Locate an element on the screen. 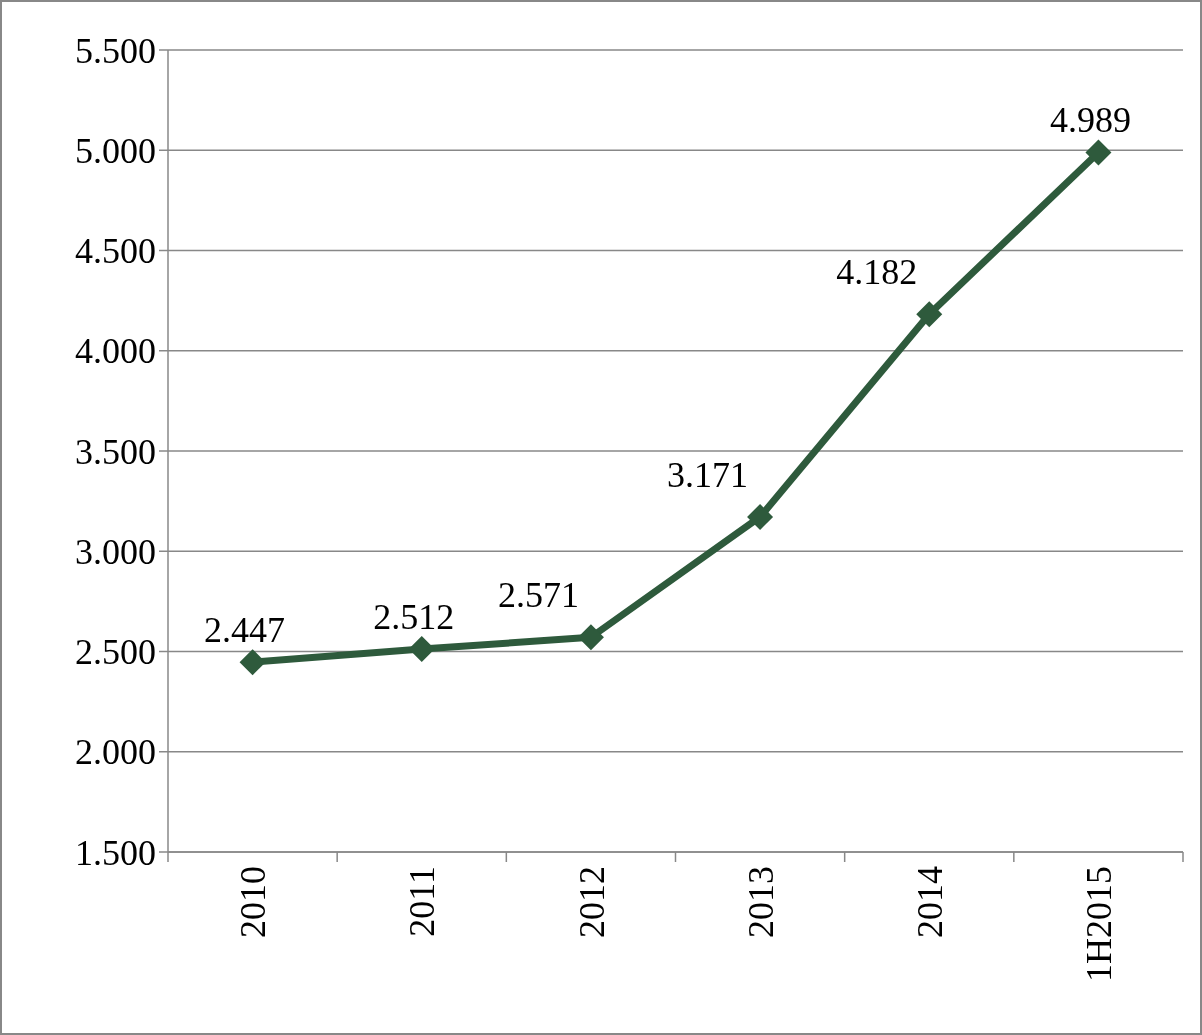  x-tick-label: 2013 is located at coordinates (760, 902).